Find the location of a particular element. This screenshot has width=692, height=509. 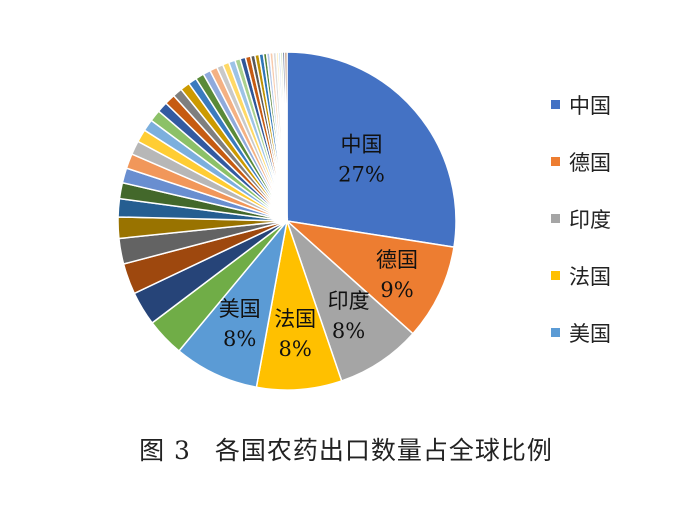

slice-label-name: 德国 is located at coordinates (397, 260).